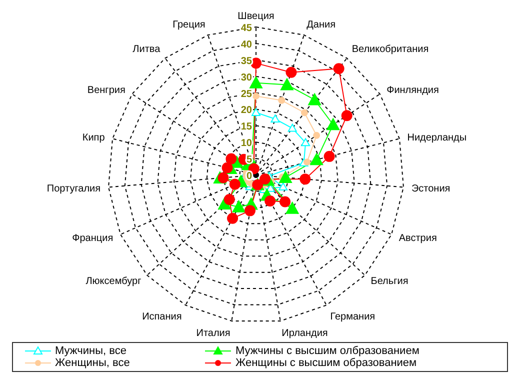 The width and height of the screenshot is (515, 374). What do you see at coordinates (327, 351) in the screenshot?
I see `legend-label: Мужчины с высшим олбразованием` at bounding box center [327, 351].